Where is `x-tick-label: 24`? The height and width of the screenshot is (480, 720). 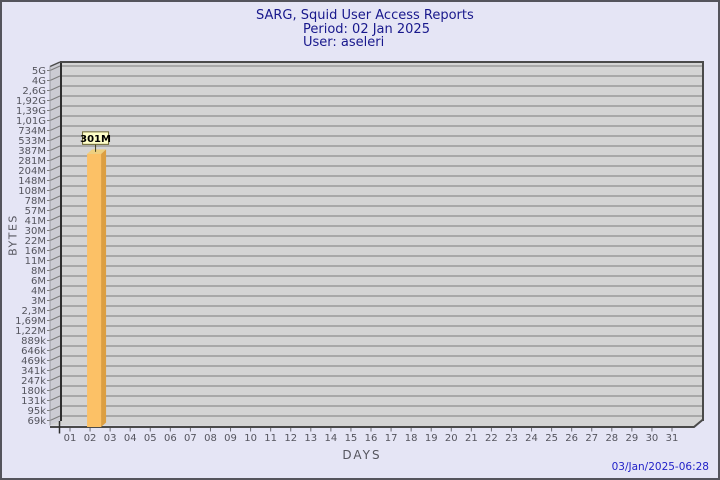 x-tick-label: 24 is located at coordinates (531, 438).